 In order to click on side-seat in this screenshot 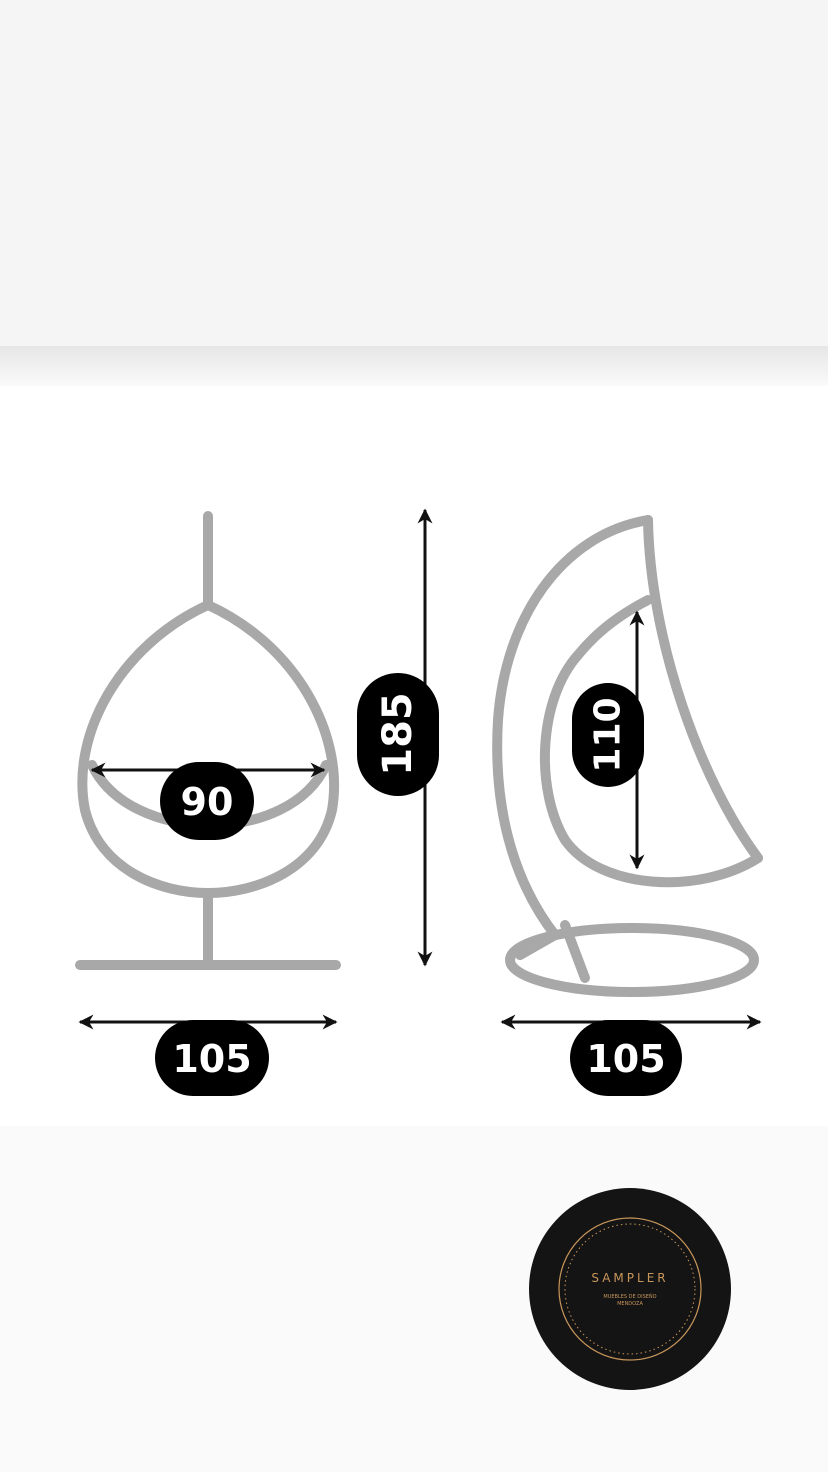, I will do `click(651, 741)`.